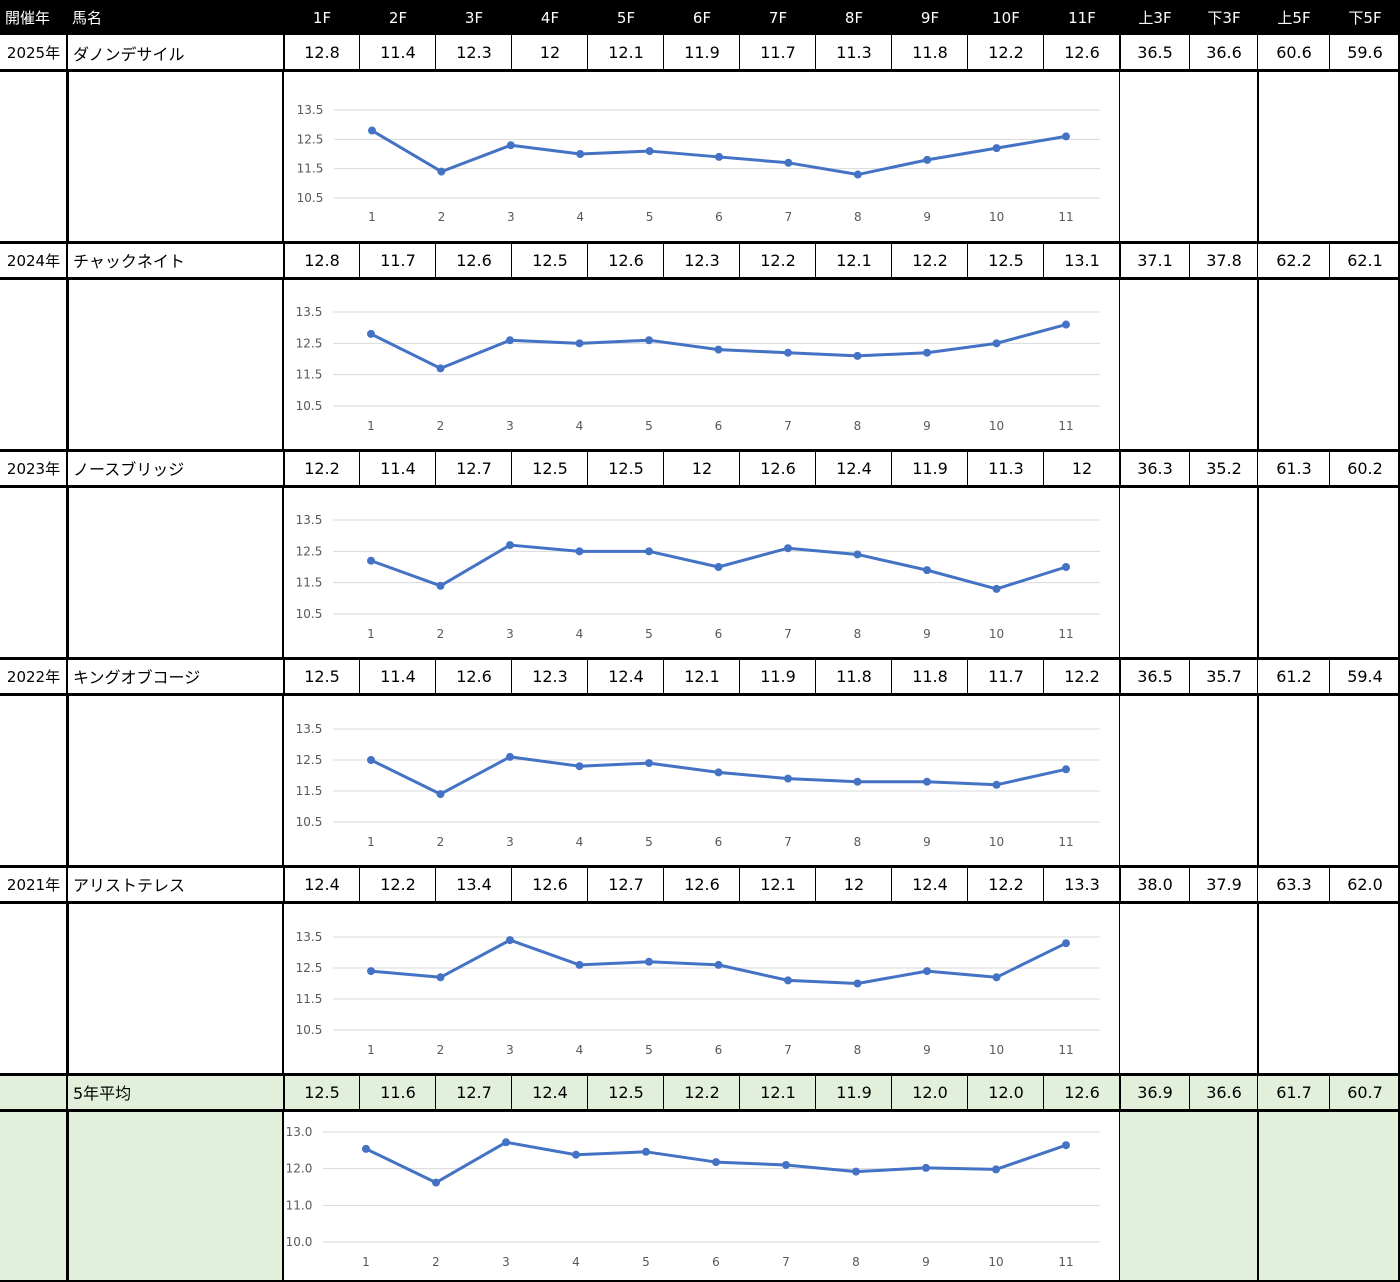  I want to click on header-agg-2: 下3F, so click(1224, 17).